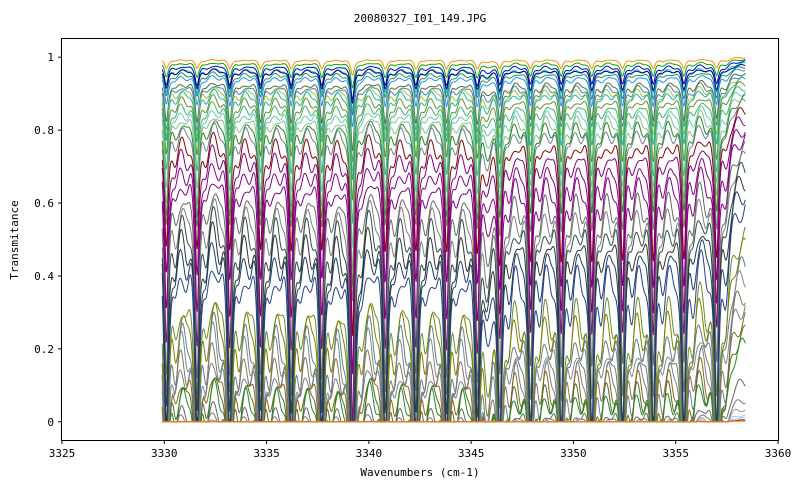  What do you see at coordinates (48, 240) in the screenshot?
I see `y-axis: 0 0.2 0.4 0.6 0.8 1` at bounding box center [48, 240].